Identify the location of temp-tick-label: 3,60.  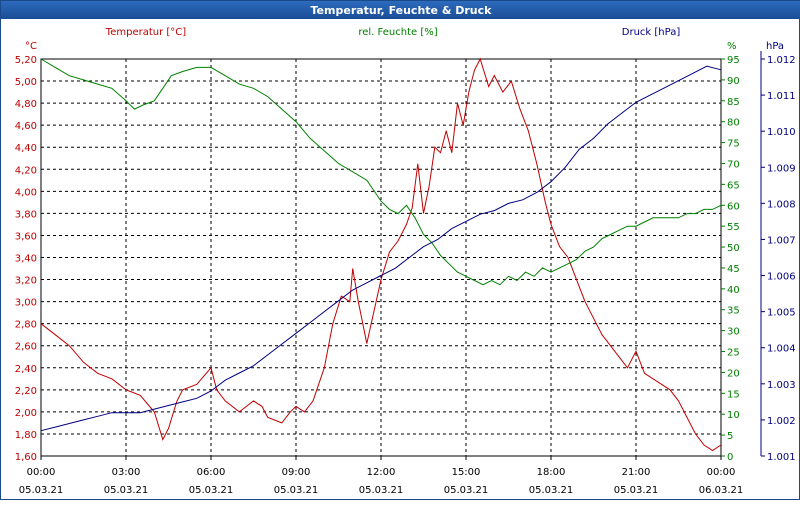
(26, 236).